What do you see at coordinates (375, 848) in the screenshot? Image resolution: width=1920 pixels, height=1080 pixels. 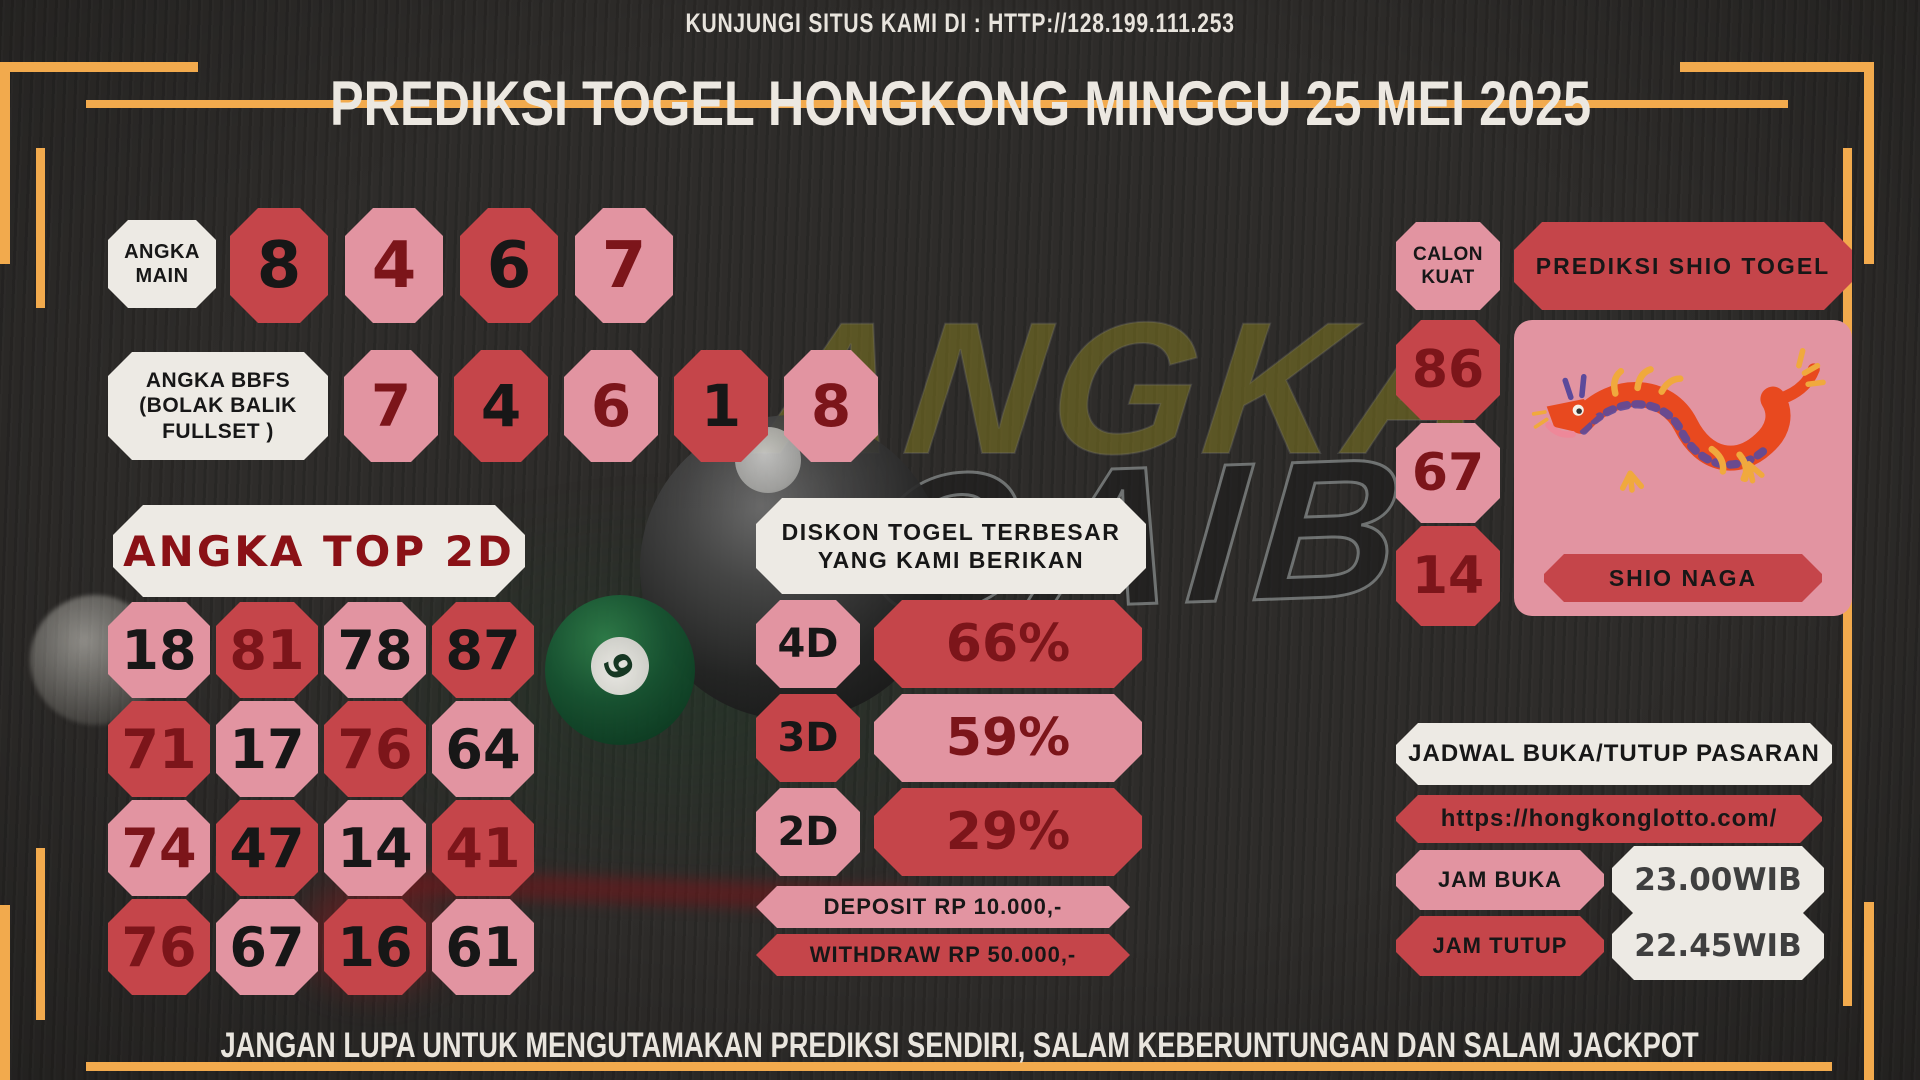 I see `top2d-cell: 14` at bounding box center [375, 848].